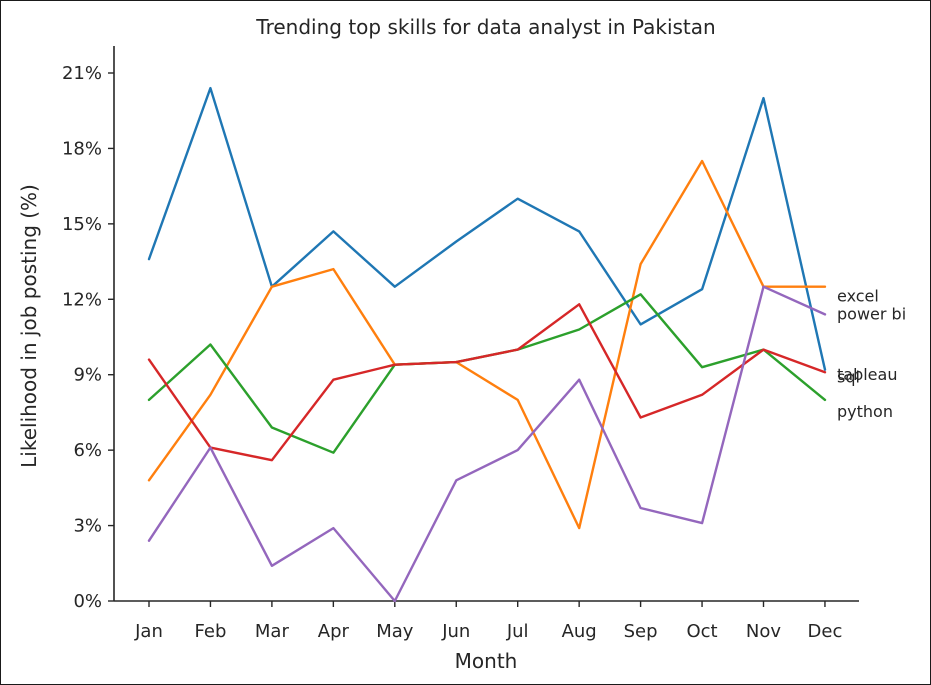 This screenshot has height=685, width=931. Describe the element at coordinates (579, 631) in the screenshot. I see `x-tick-label: Aug` at that location.